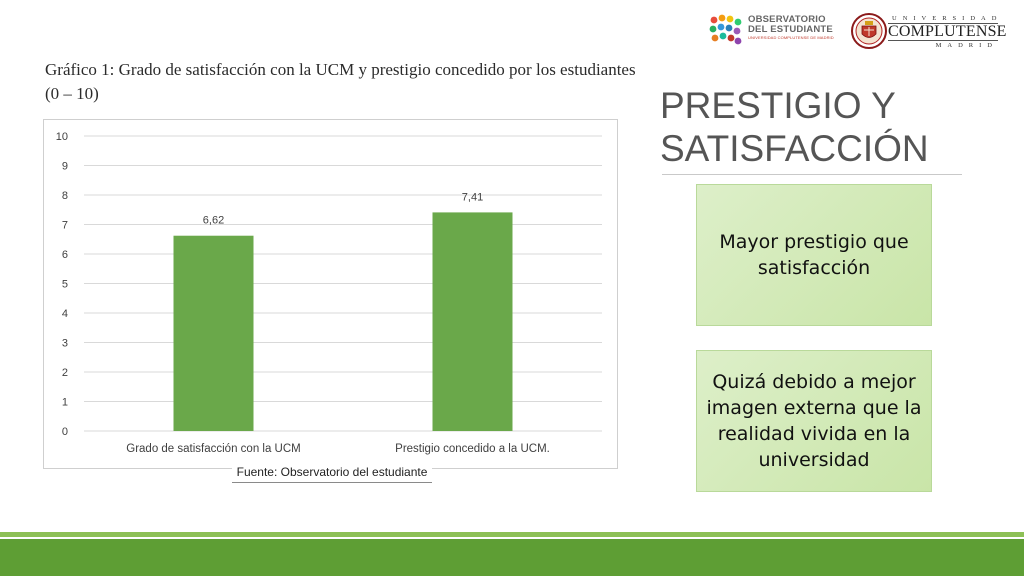 This screenshot has width=1024, height=576. I want to click on ucm-univ-text: UNIVERSIDAD, so click(947, 18).